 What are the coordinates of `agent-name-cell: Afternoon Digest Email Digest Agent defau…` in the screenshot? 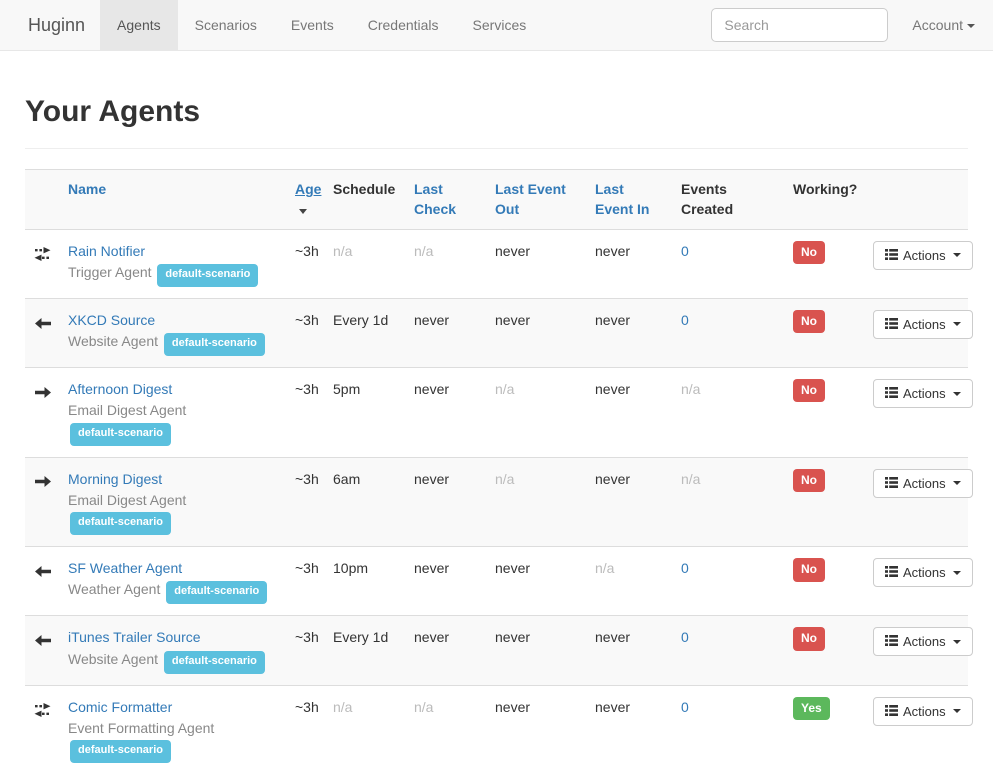 It's located at (173, 412).